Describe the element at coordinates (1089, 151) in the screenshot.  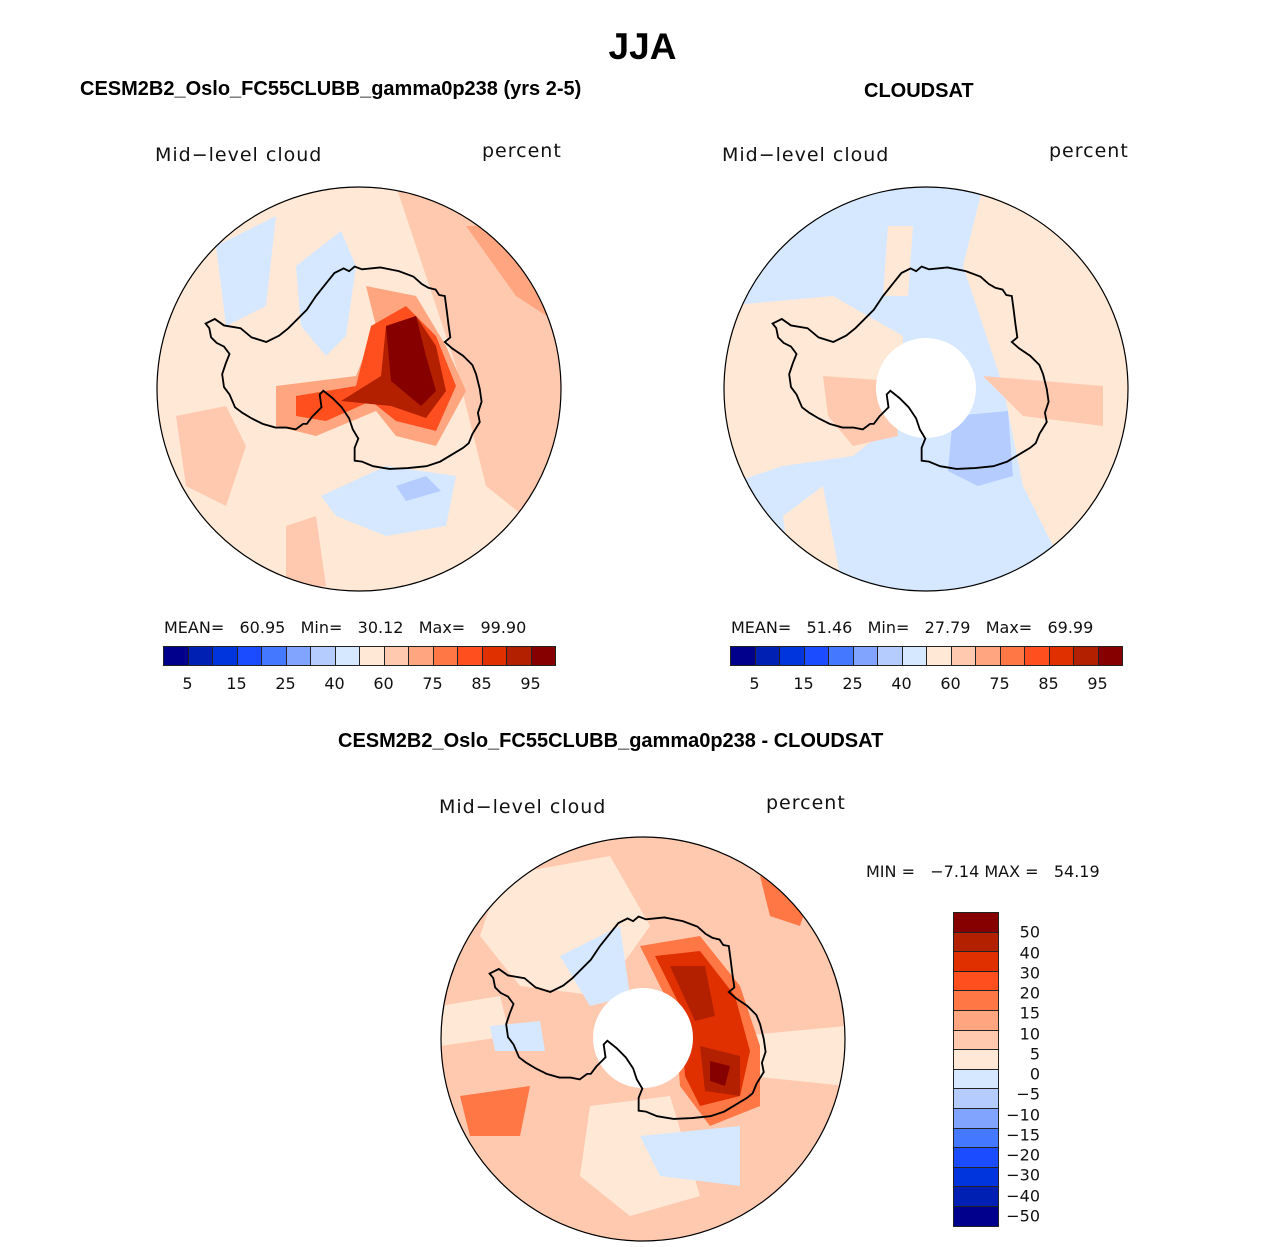
I see `panel-obs-units-label: percent` at that location.